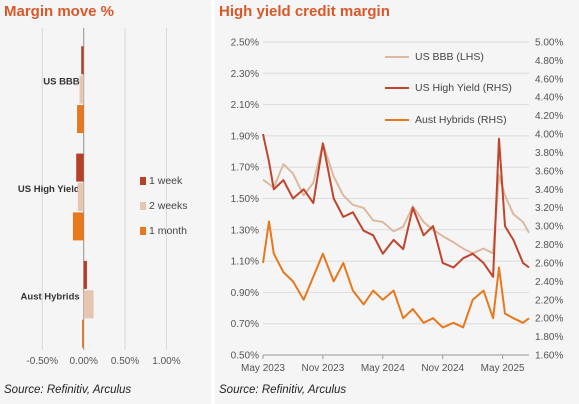  Describe the element at coordinates (125, 361) in the screenshot. I see `bar-x-tick-label: 0.50%` at that location.